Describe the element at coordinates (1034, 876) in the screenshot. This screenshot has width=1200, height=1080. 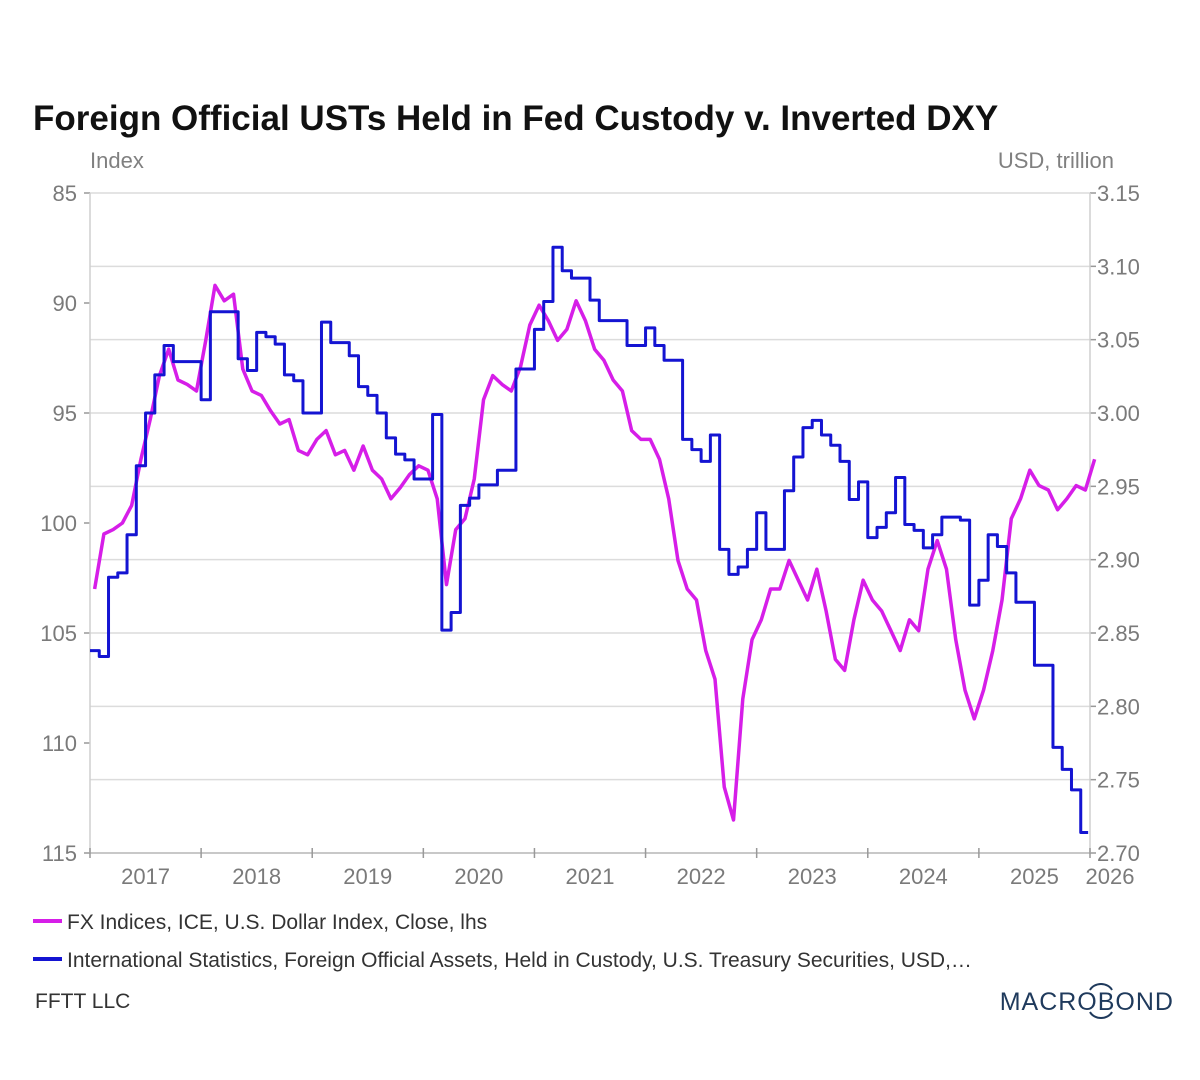
I see `x-tick-label: 2025` at that location.